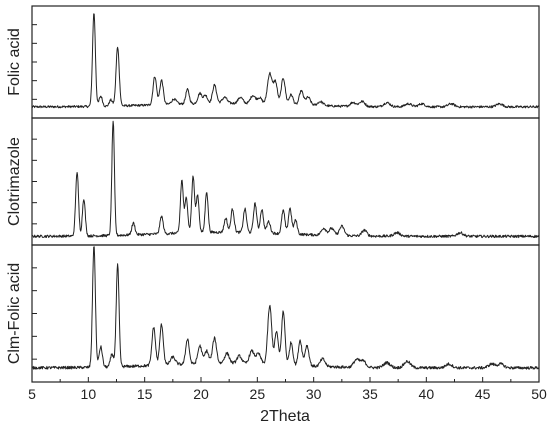 The width and height of the screenshot is (550, 431). Describe the element at coordinates (427, 394) in the screenshot. I see `x-tick-label: 40` at that location.